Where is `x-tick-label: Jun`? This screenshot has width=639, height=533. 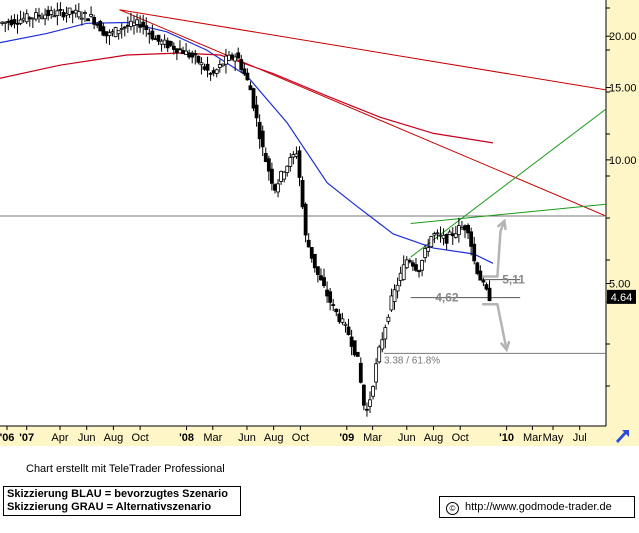 x-tick-label: Jun is located at coordinates (87, 438).